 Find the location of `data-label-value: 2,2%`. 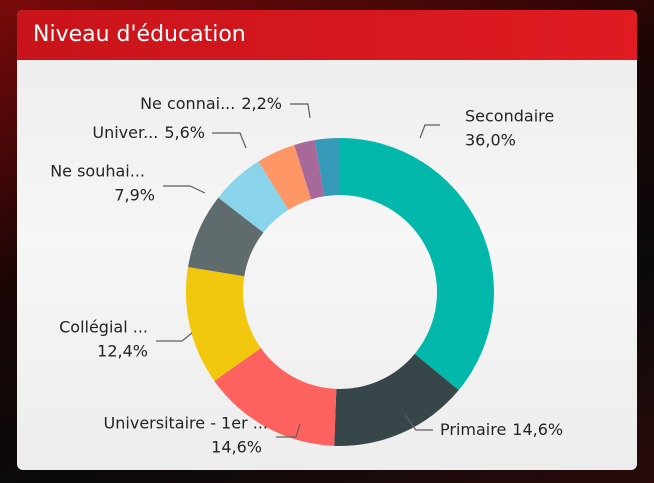

data-label-value: 2,2% is located at coordinates (261, 103).